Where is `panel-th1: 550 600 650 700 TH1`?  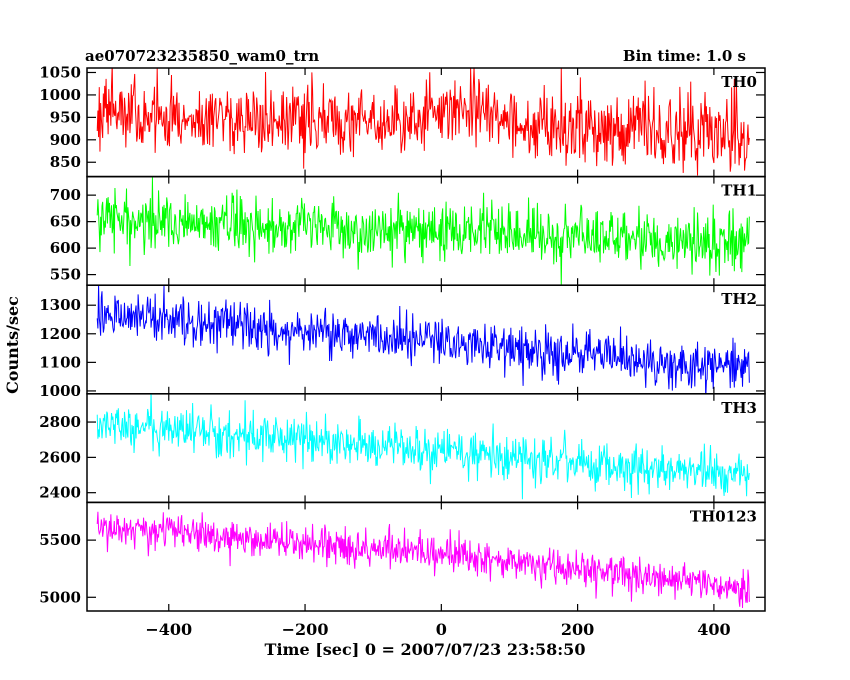
panel-th1: 550 600 650 700 TH1 is located at coordinates (408, 230).